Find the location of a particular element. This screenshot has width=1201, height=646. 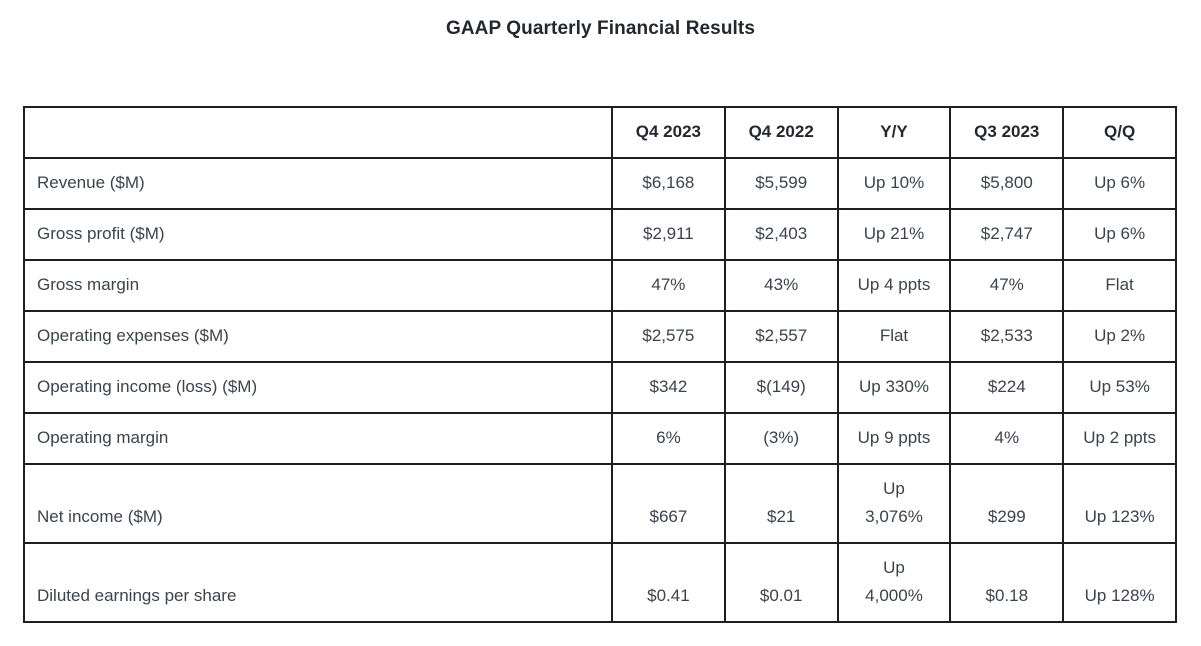

cell-value: (3%) is located at coordinates (781, 438).